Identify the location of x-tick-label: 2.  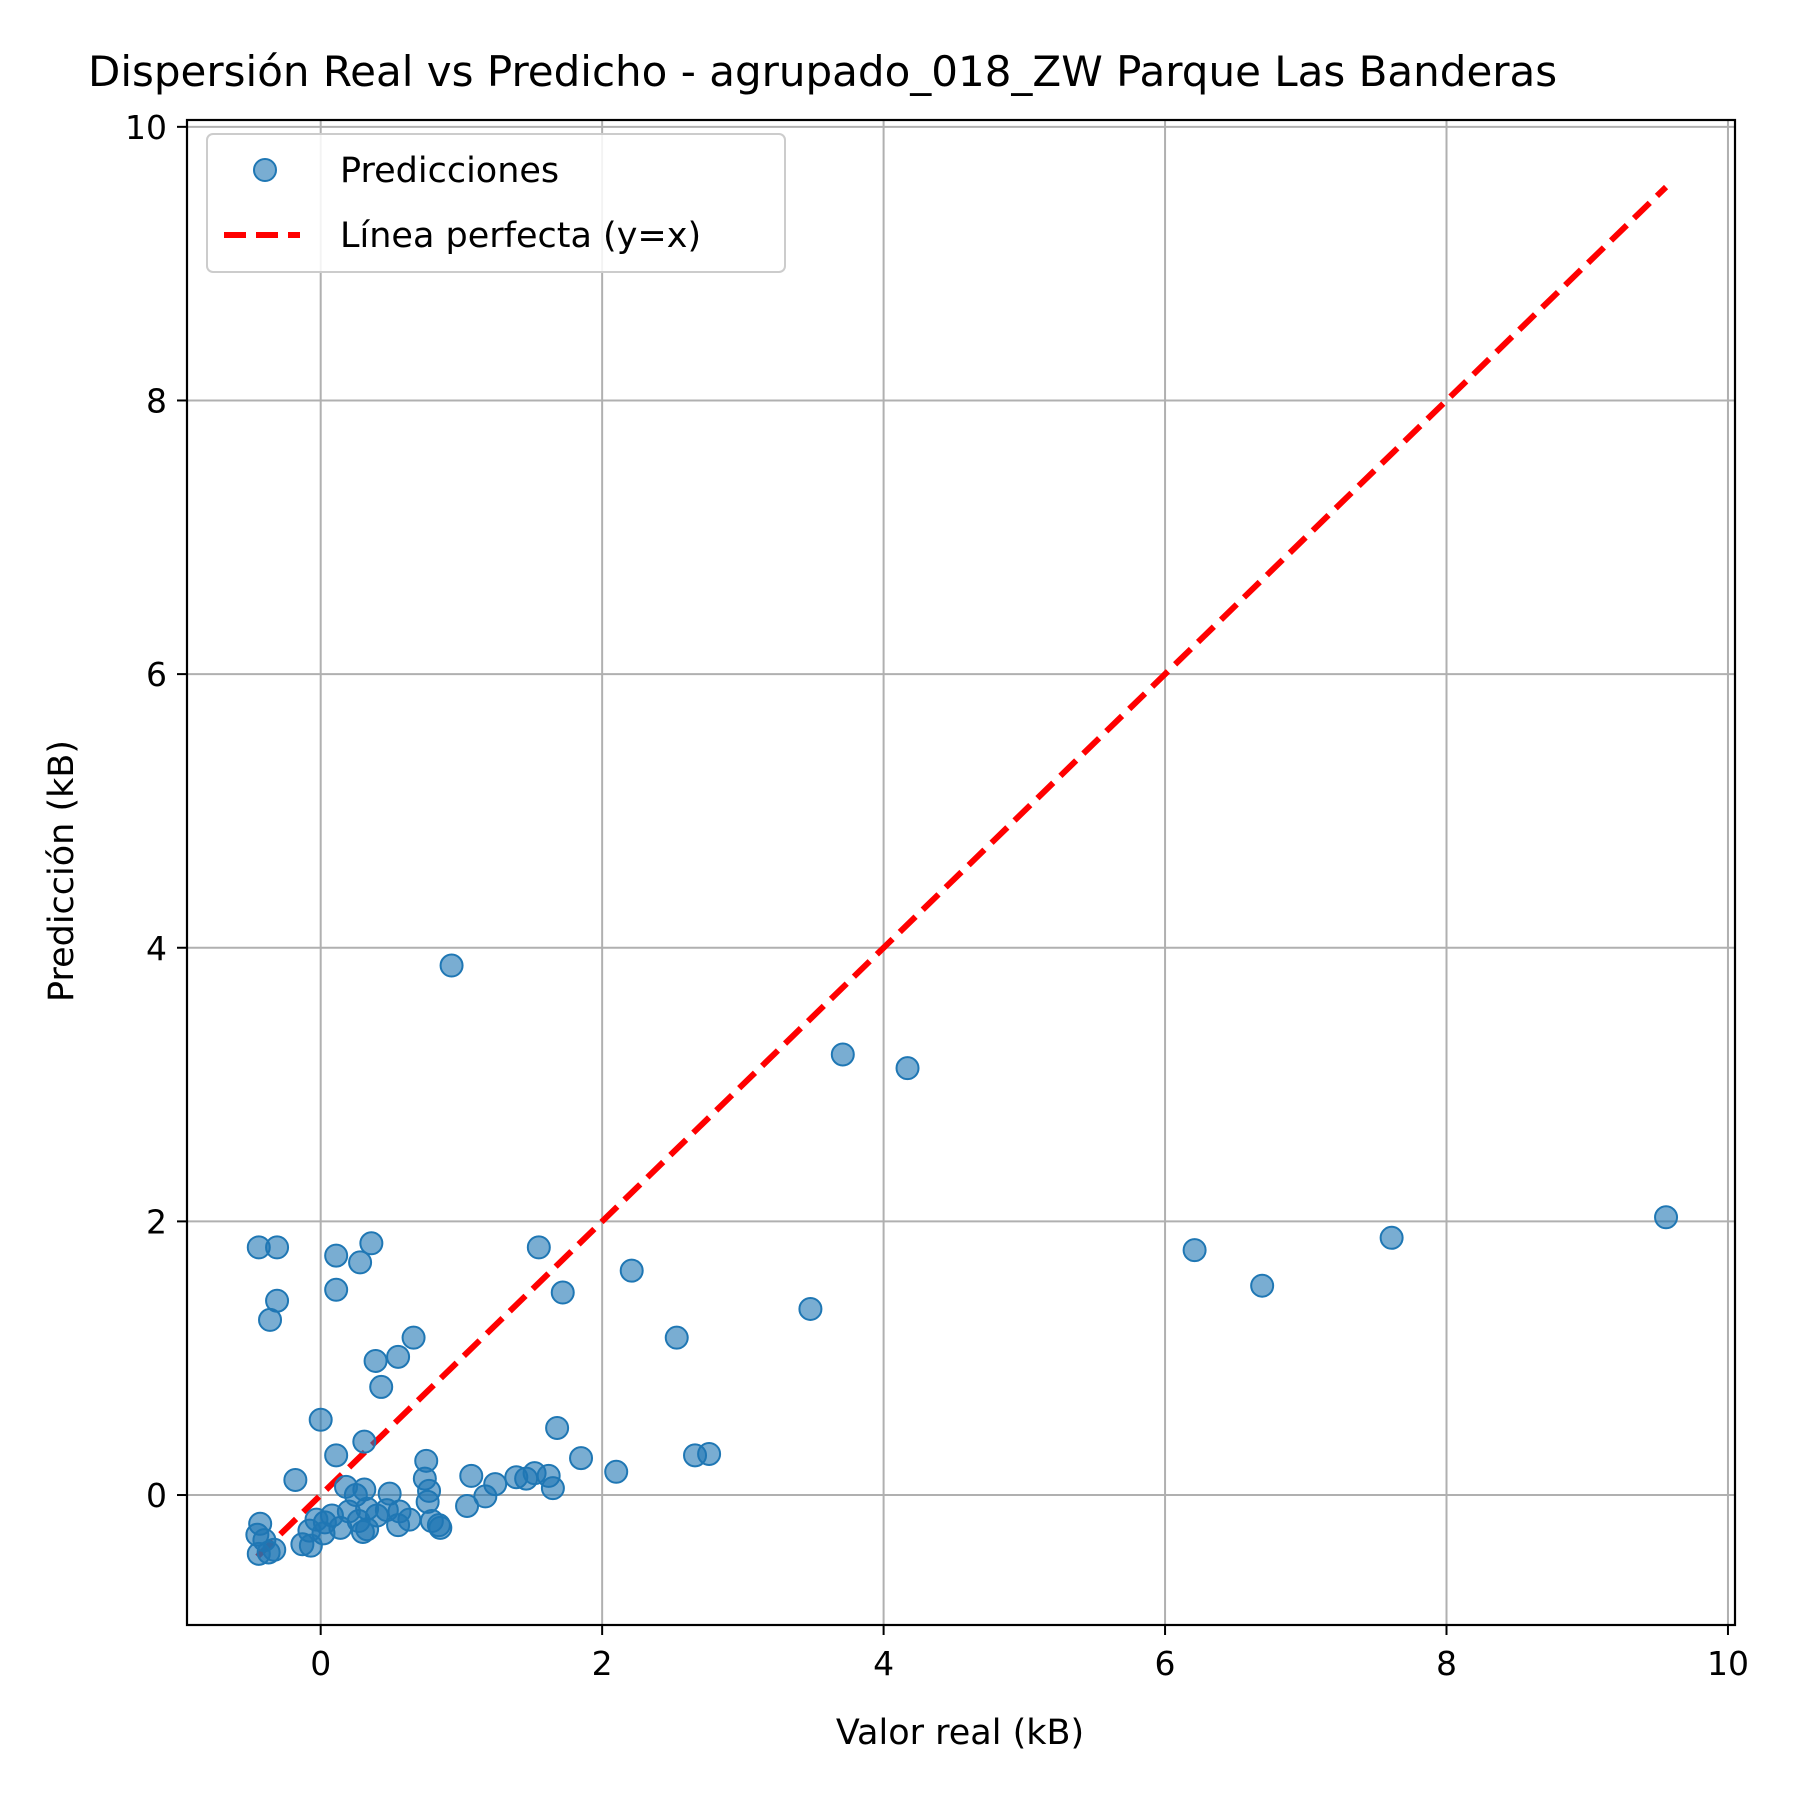
(602, 1663).